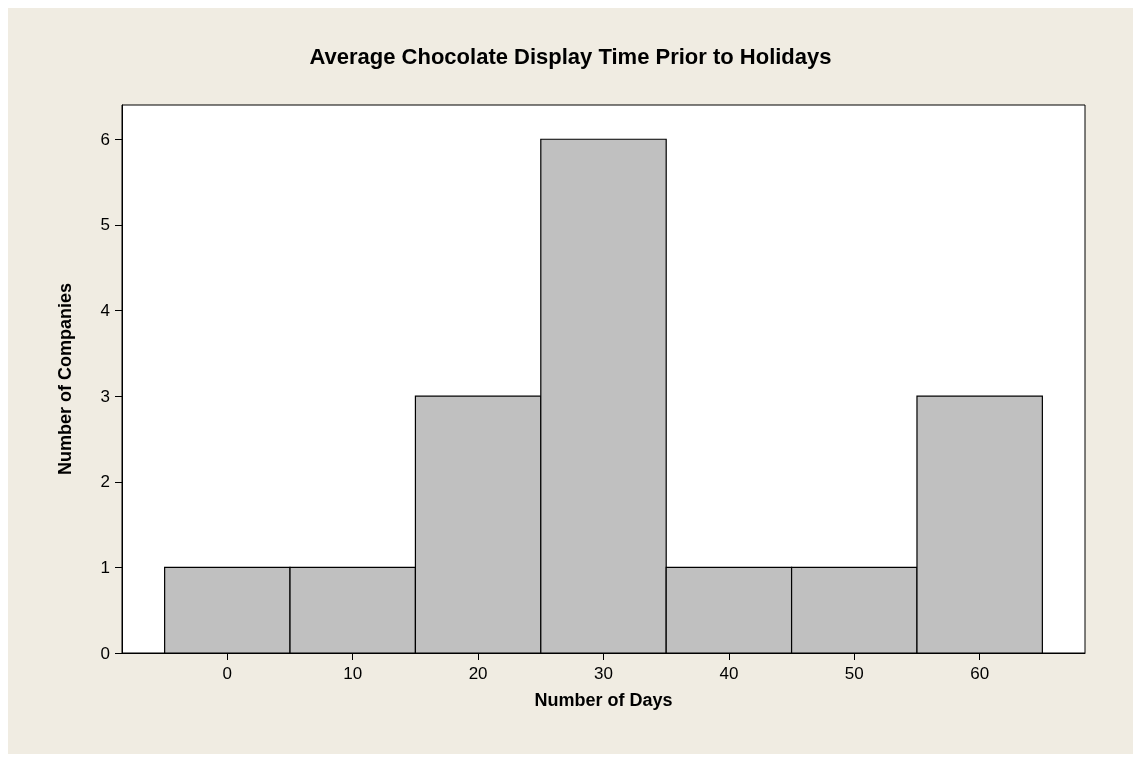 Image resolution: width=1141 pixels, height=762 pixels. Describe the element at coordinates (105, 396) in the screenshot. I see `y-tick-label: 3` at that location.